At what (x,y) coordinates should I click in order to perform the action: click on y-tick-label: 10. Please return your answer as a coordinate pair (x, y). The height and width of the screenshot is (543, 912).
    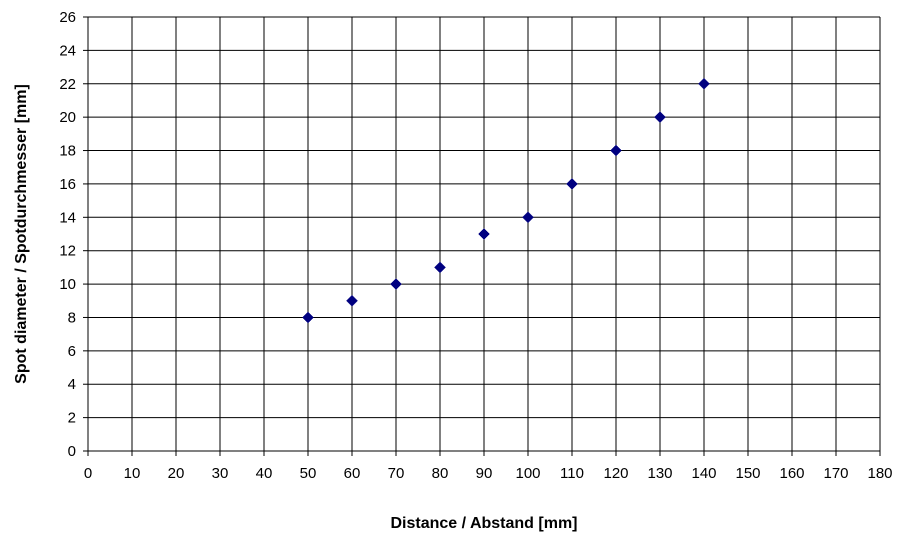
    Looking at the image, I should click on (67, 284).